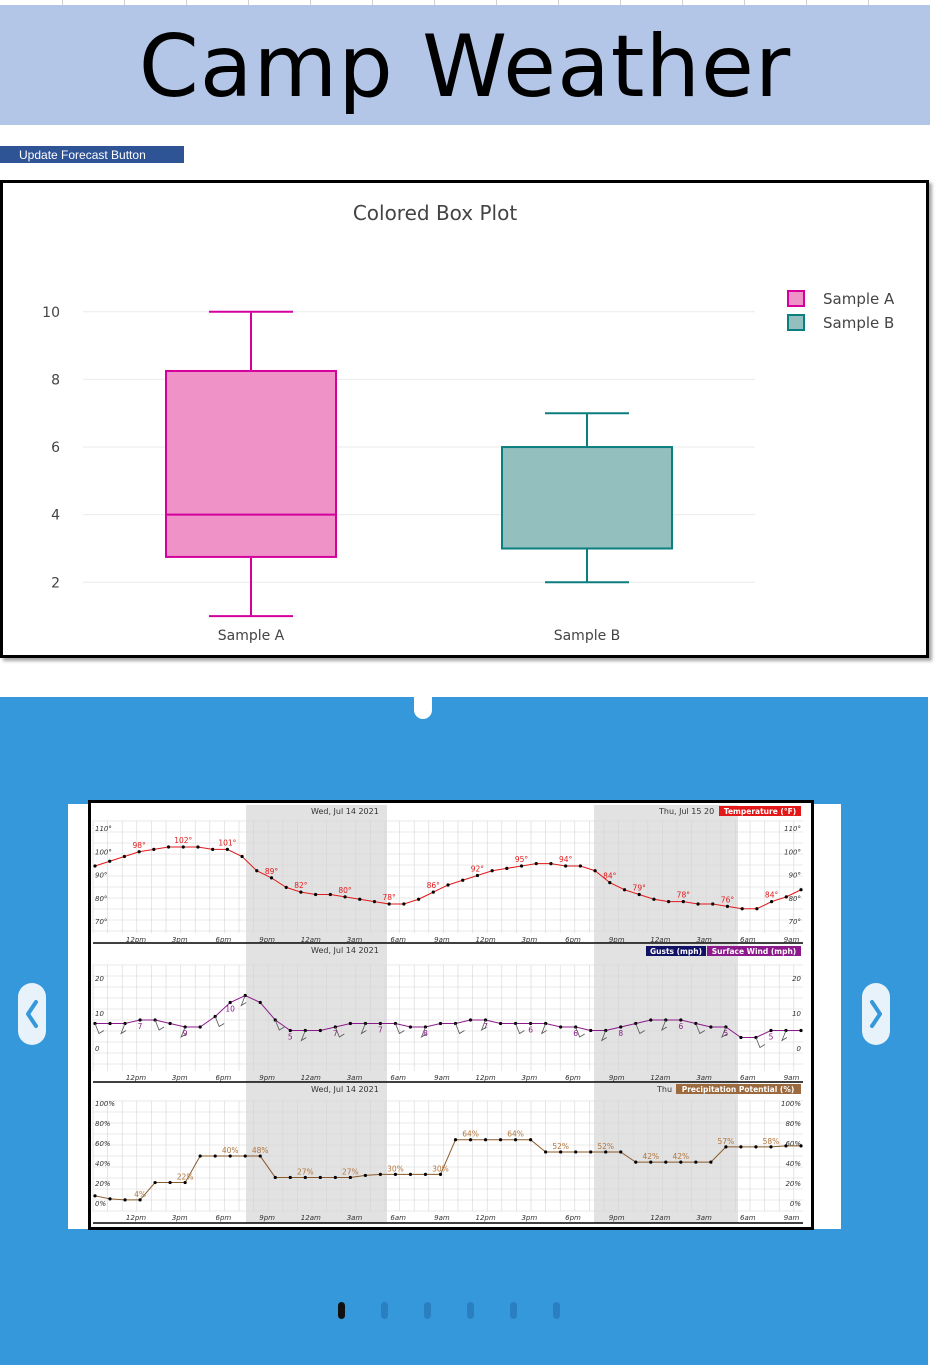  What do you see at coordinates (183, 840) in the screenshot?
I see `value-label: 102°` at bounding box center [183, 840].